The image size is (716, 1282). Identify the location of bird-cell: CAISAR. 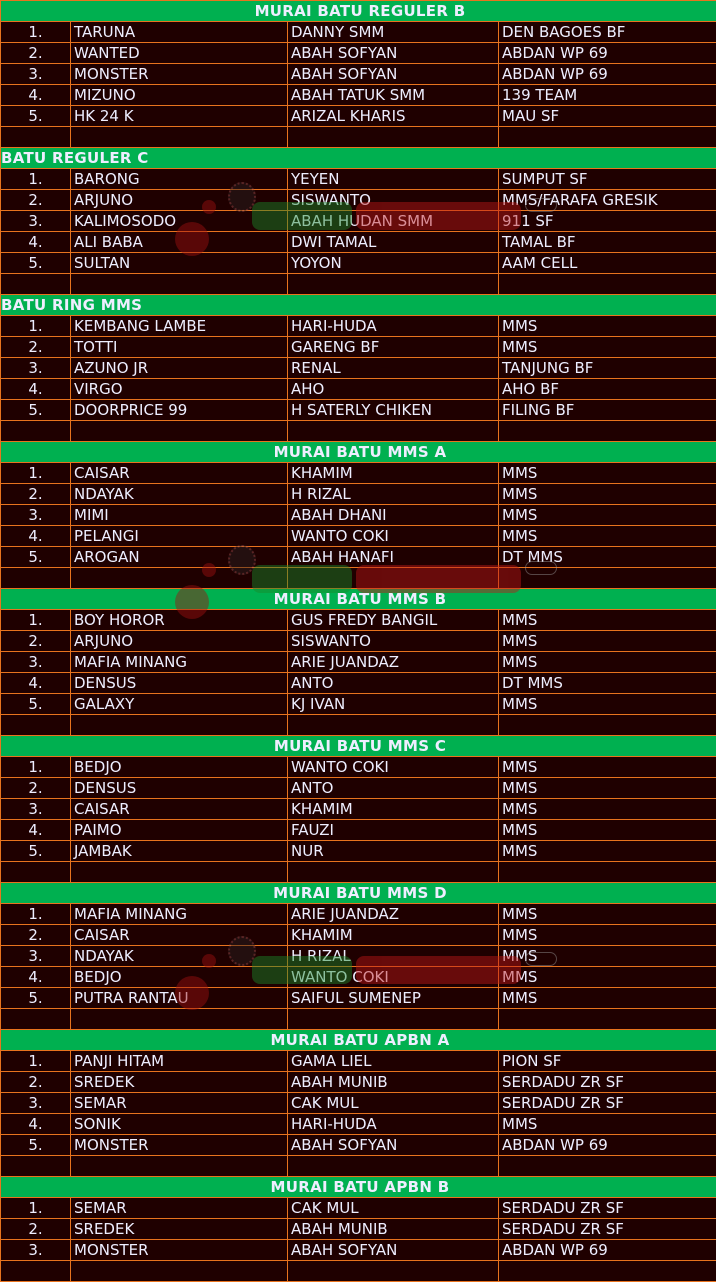
(179, 473).